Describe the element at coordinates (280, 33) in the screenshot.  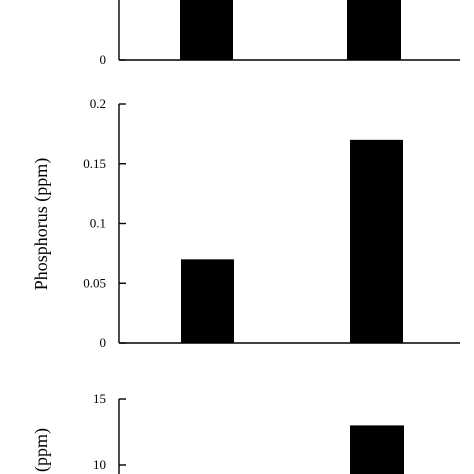
I see `panel-top: 0` at that location.